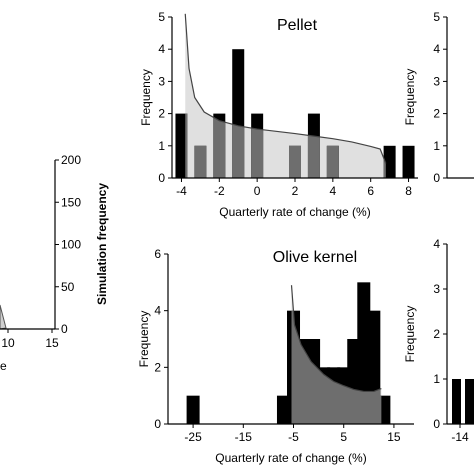 The height and width of the screenshot is (474, 474). I want to click on left-partial-y-tick-label: 200, so click(71, 160).